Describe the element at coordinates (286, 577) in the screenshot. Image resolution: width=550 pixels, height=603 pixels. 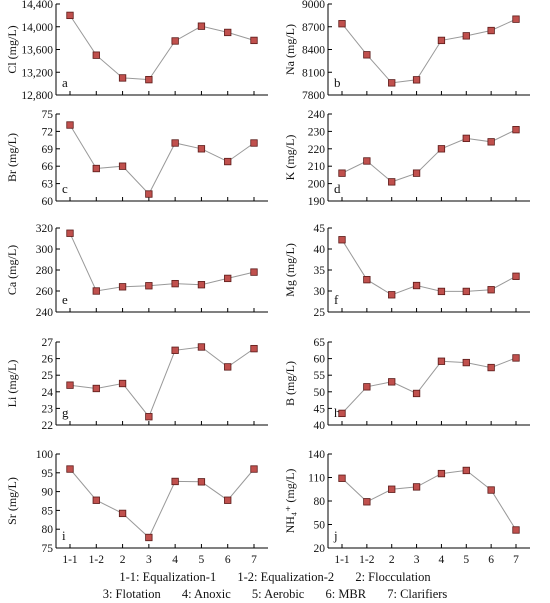
I see `legend-item: 1-2: Equalization-2` at that location.